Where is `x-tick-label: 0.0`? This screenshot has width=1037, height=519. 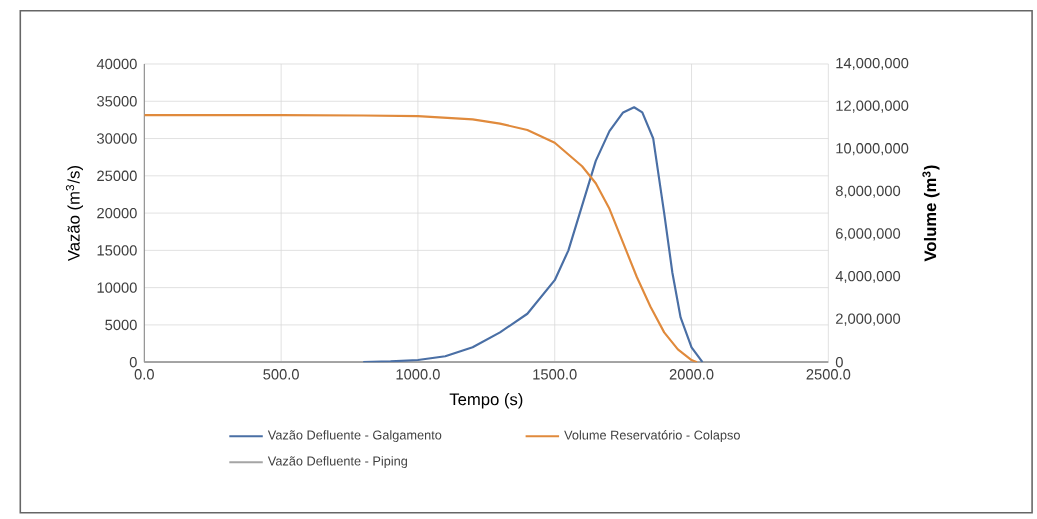
x-tick-label: 0.0 is located at coordinates (144, 374).